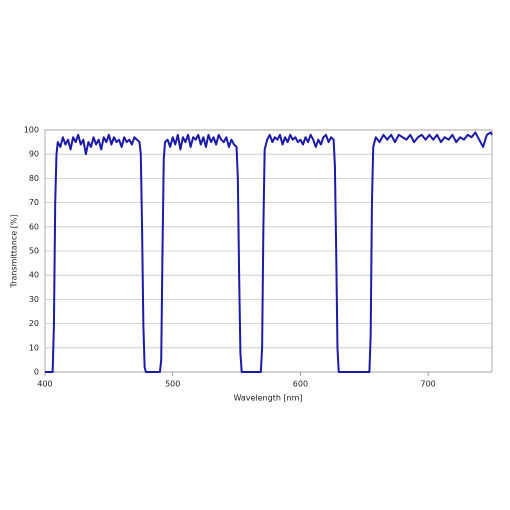 This screenshot has height=510, width=510. Describe the element at coordinates (300, 384) in the screenshot. I see `x-tick-label: 600` at that location.